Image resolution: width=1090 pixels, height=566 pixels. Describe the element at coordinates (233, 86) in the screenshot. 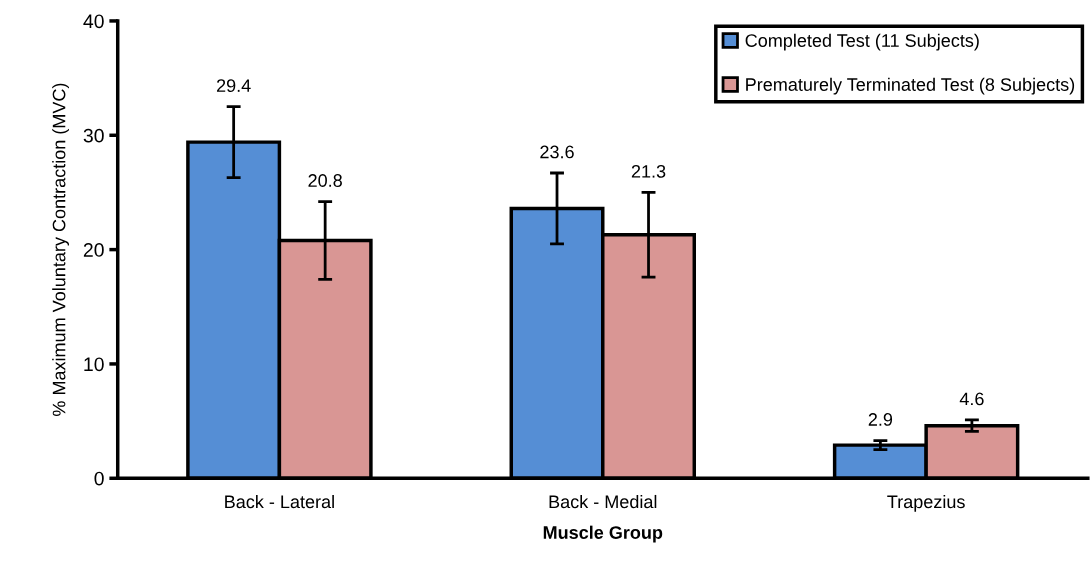

I see `data-label: 29.4` at that location.